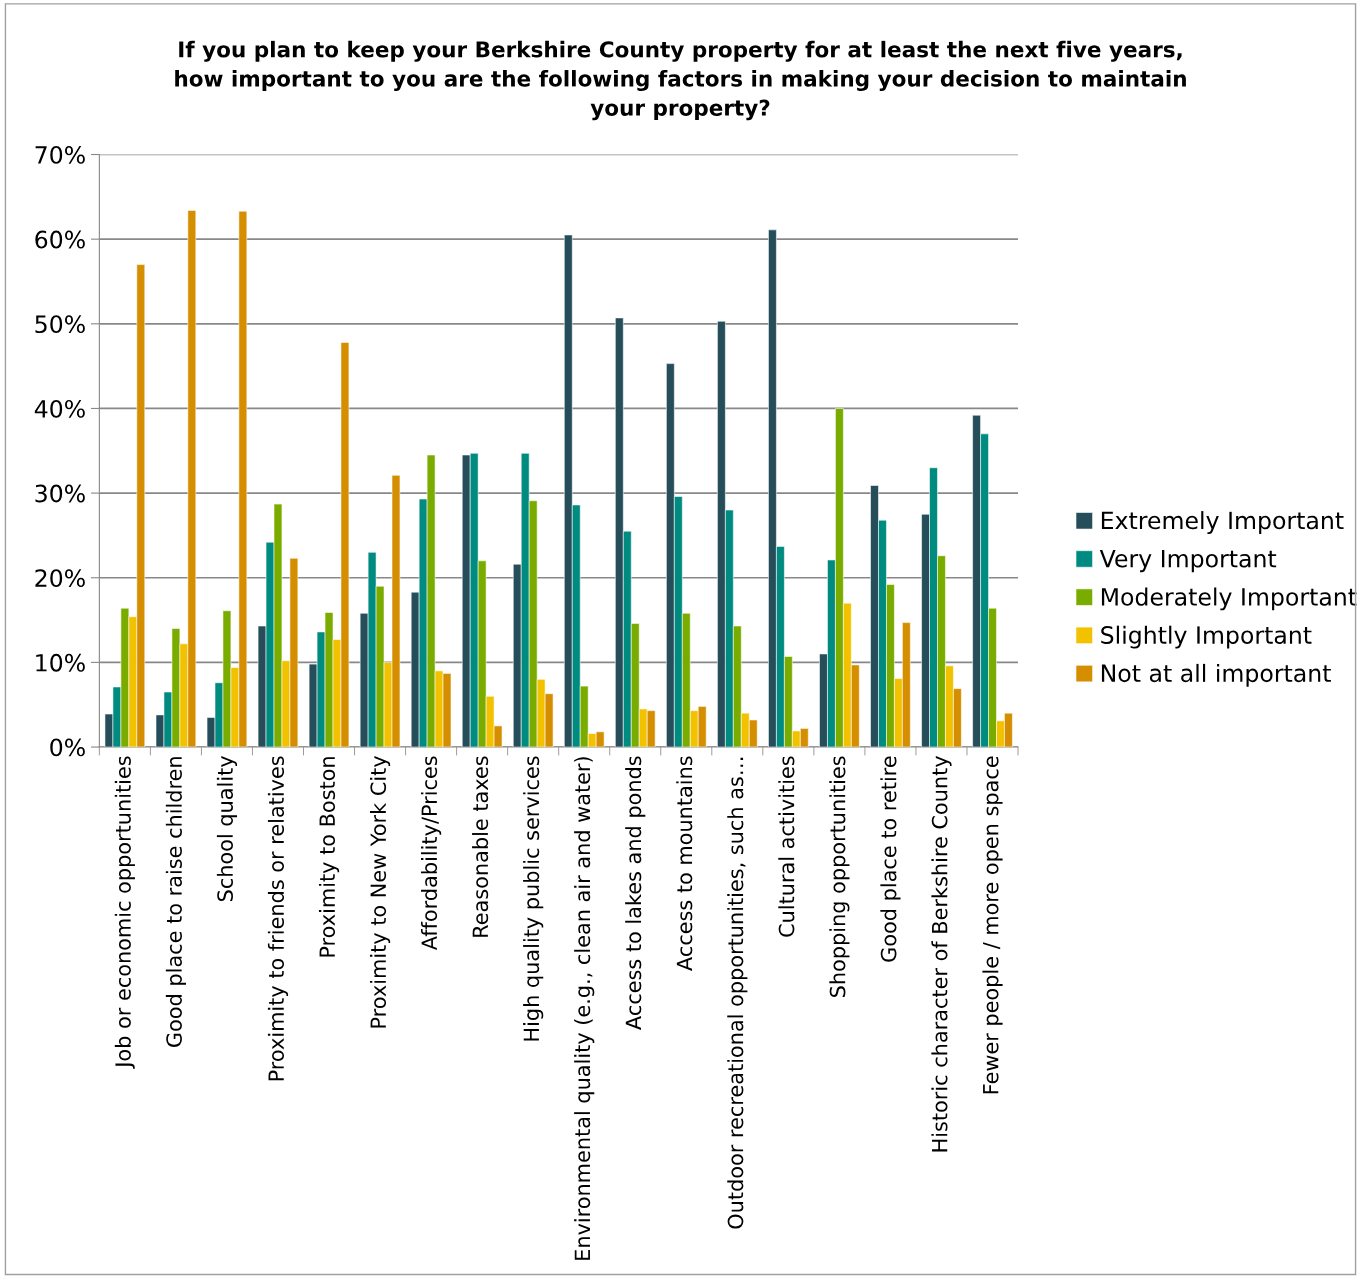  Describe the element at coordinates (1216, 675) in the screenshot. I see `legend-label: Not at all important` at that location.